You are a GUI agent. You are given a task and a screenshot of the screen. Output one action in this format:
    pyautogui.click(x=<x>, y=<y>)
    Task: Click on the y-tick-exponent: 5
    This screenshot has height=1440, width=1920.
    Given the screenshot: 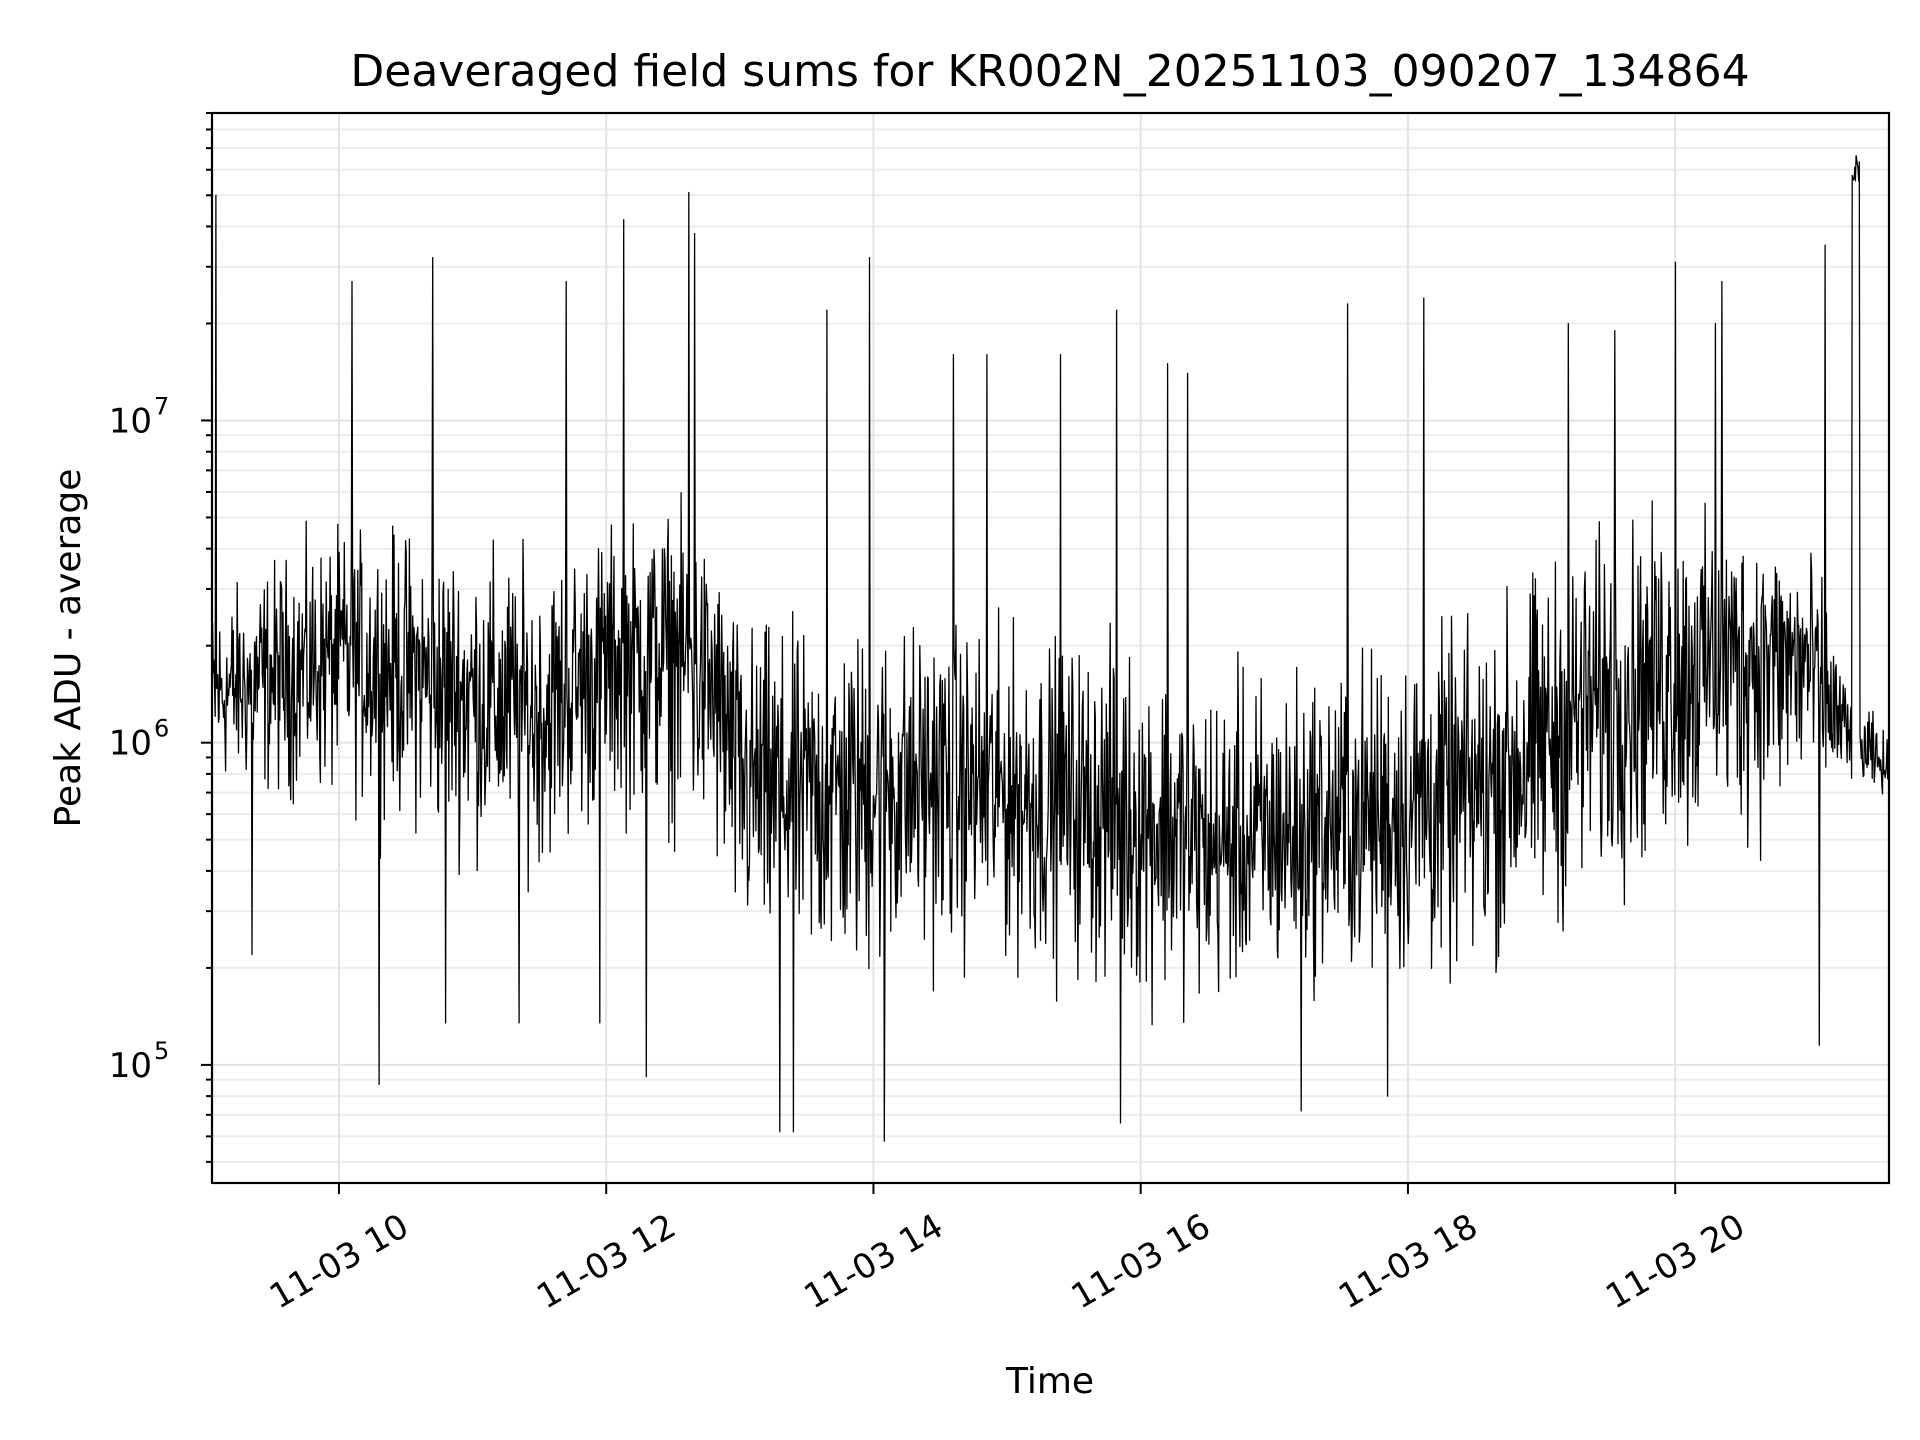 What is the action you would take?
    pyautogui.click(x=161, y=1051)
    